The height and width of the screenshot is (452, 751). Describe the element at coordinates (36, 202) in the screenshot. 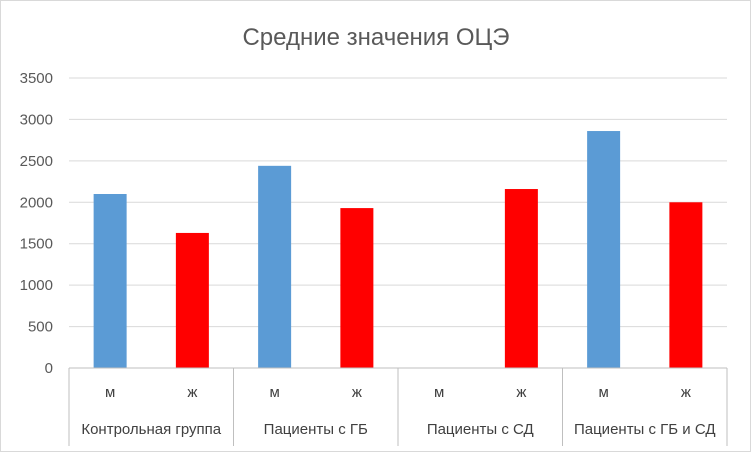

I see `y-tick-label: 2000` at that location.